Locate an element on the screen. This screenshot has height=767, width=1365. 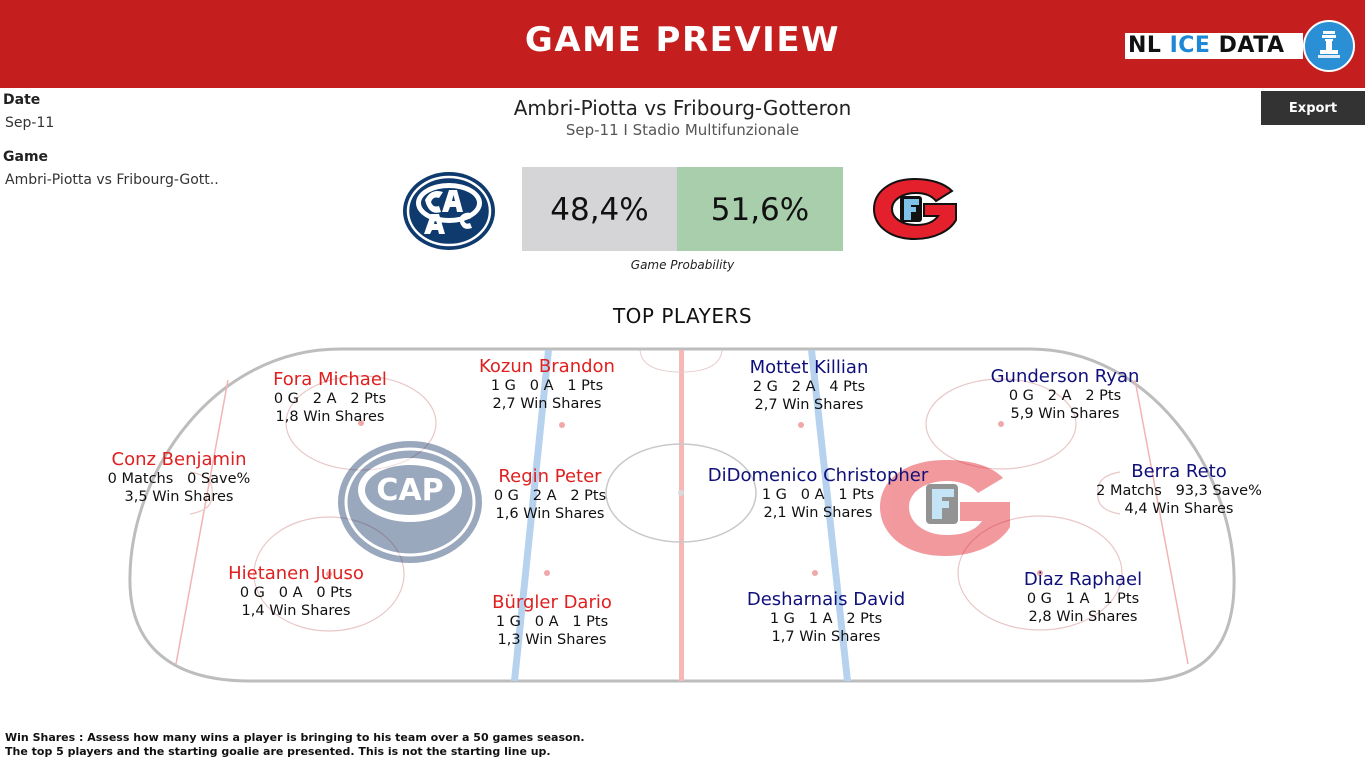
brand-logo: NL ICE DATA is located at coordinates (1240, 46).